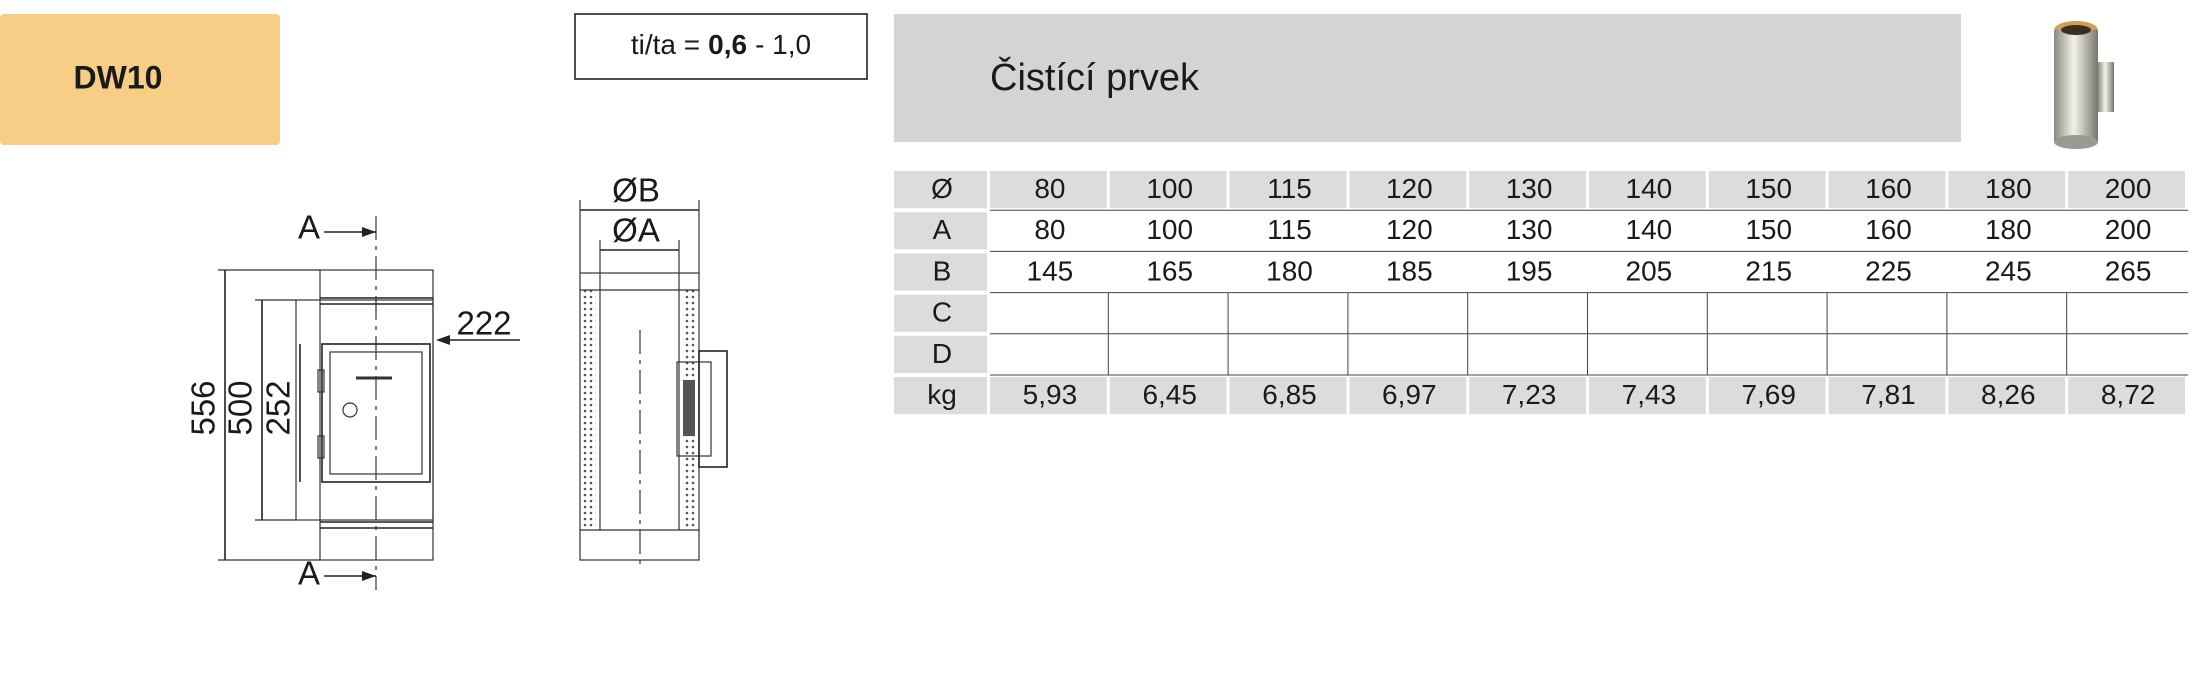 The image size is (2204, 697). I want to click on cell: 8,26, so click(2008, 394).